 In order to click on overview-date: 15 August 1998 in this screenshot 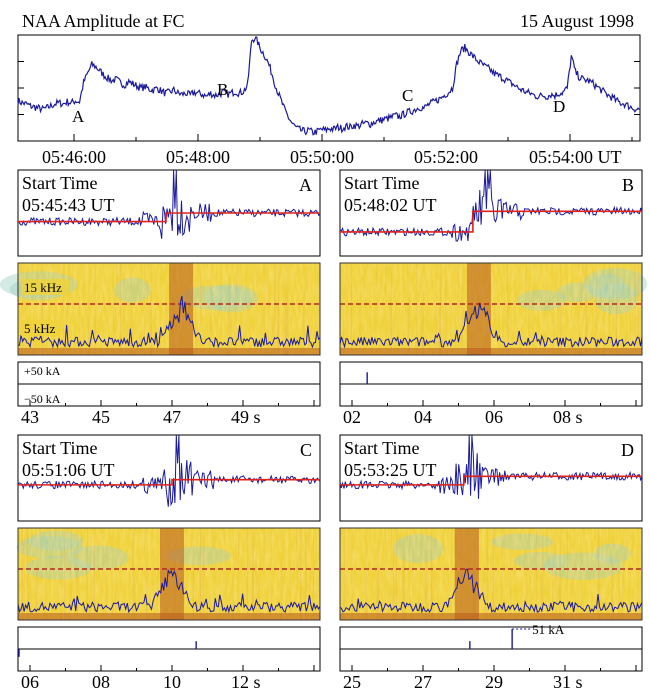, I will do `click(577, 21)`.